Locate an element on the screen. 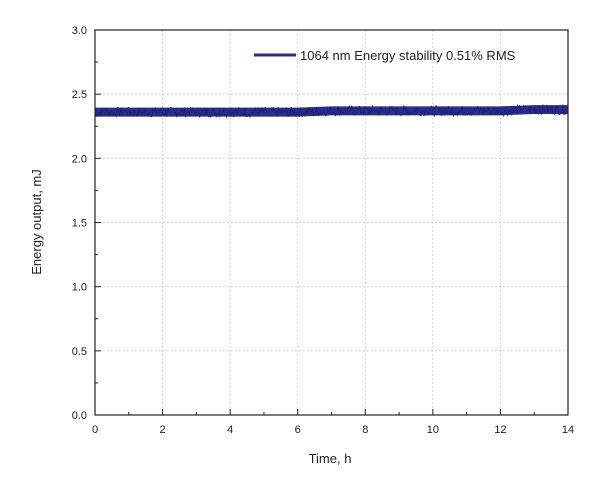 The height and width of the screenshot is (485, 600). y-tick-label: 0.5 is located at coordinates (79, 352).